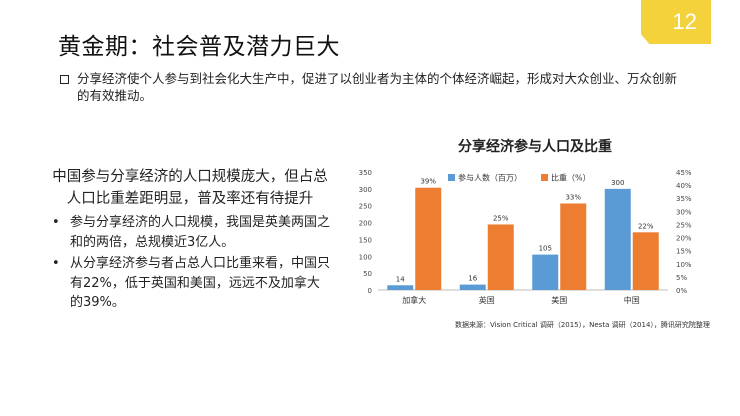 Image resolution: width=740 pixels, height=416 pixels. What do you see at coordinates (684, 173) in the screenshot?
I see `y-right-tick-label: 45%` at bounding box center [684, 173].